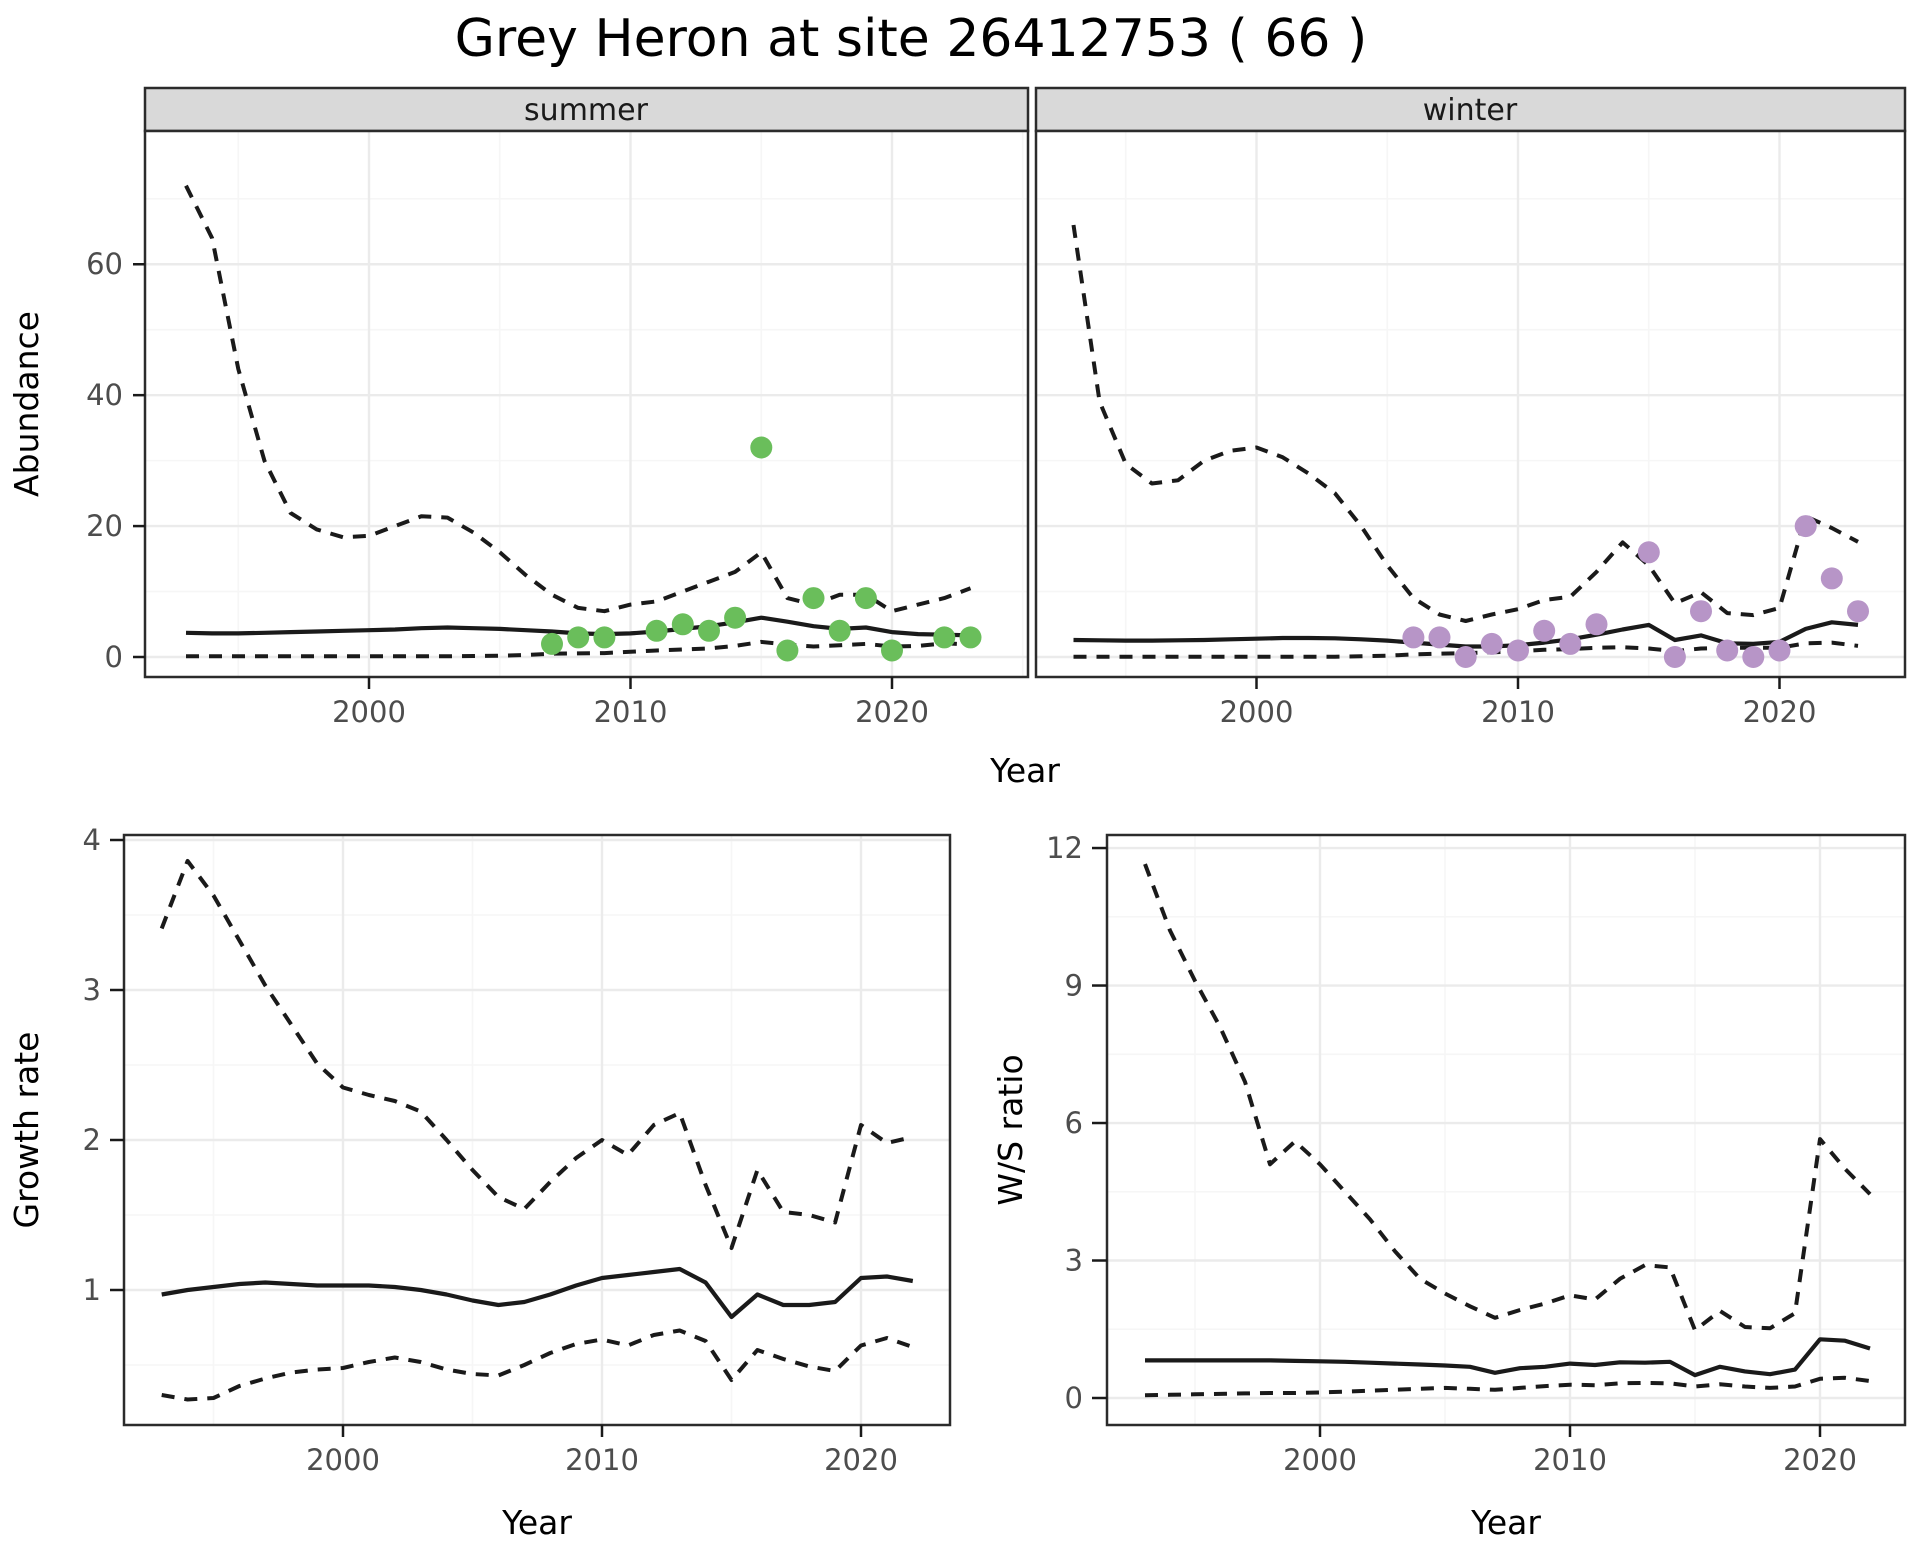 This screenshot has width=1920, height=1564. Describe the element at coordinates (536, 1054) in the screenshot. I see `growth-rate-upper-ci-line` at that location.